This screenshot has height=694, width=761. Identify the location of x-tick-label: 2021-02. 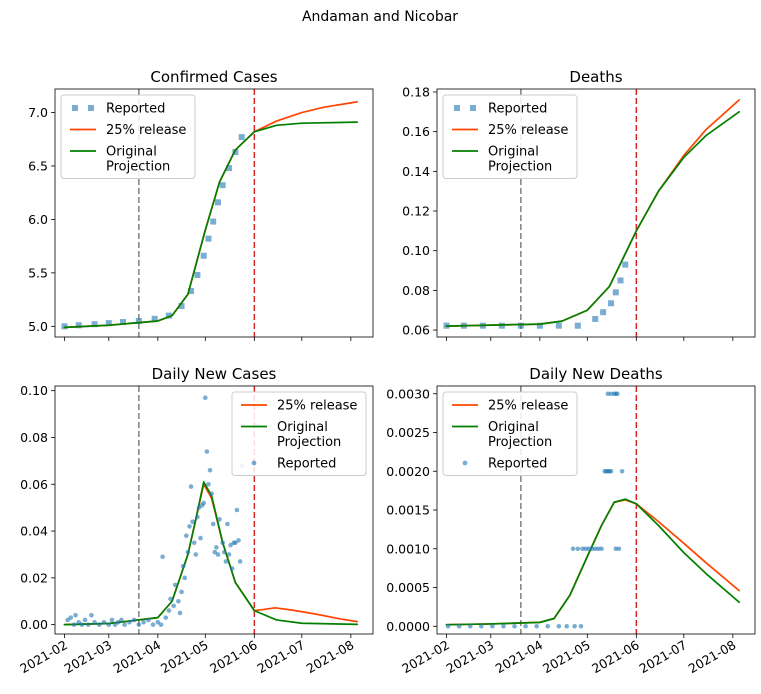
(425, 656).